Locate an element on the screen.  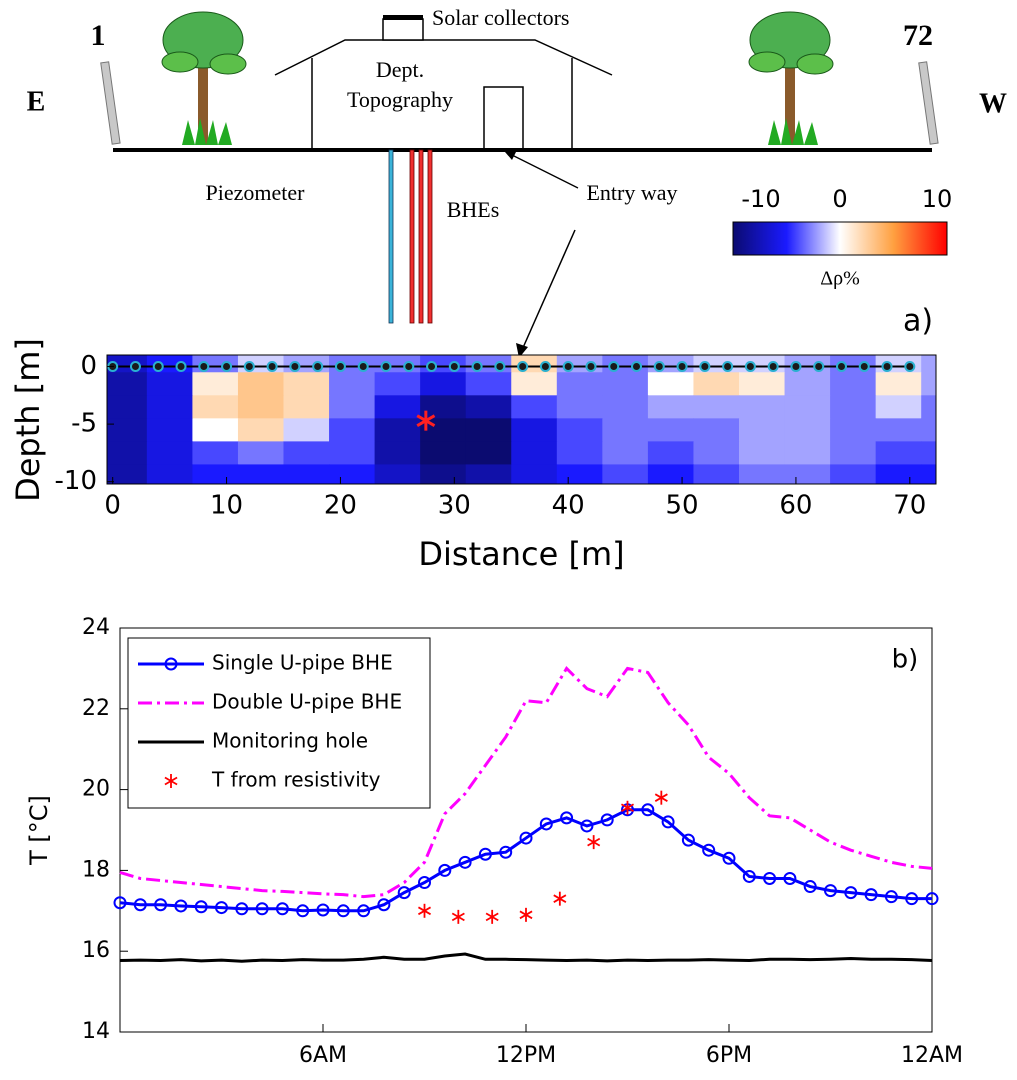
electrode-number: 1 is located at coordinates (98, 35).